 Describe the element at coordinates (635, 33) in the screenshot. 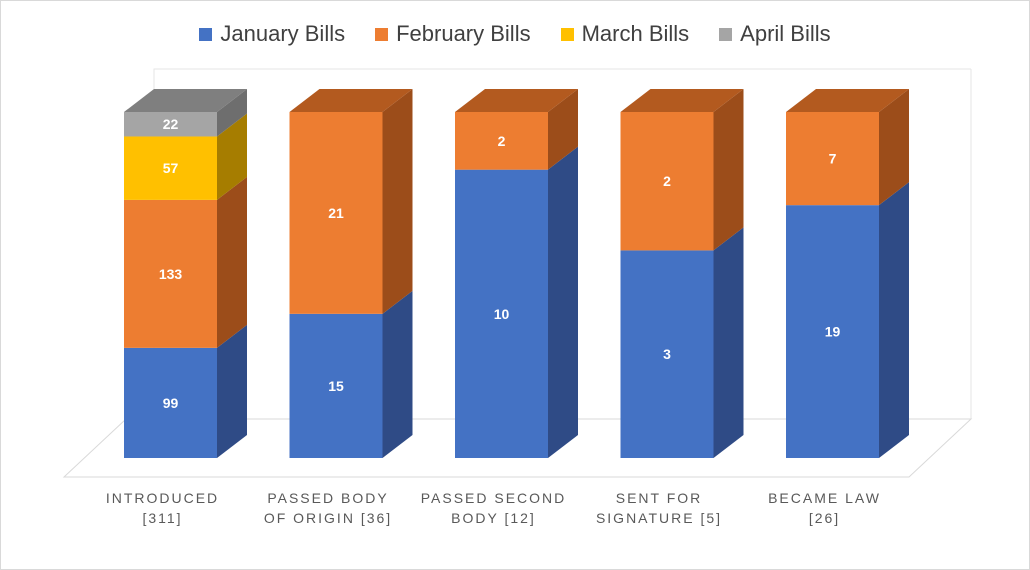

I see `legend-label: March Bills` at that location.